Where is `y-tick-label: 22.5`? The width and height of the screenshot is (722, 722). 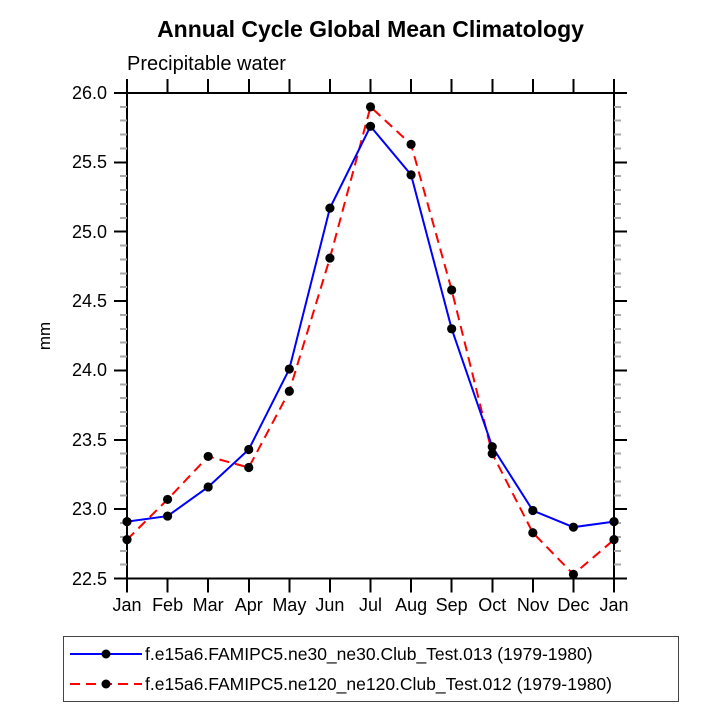 y-tick-label: 22.5 is located at coordinates (89, 578).